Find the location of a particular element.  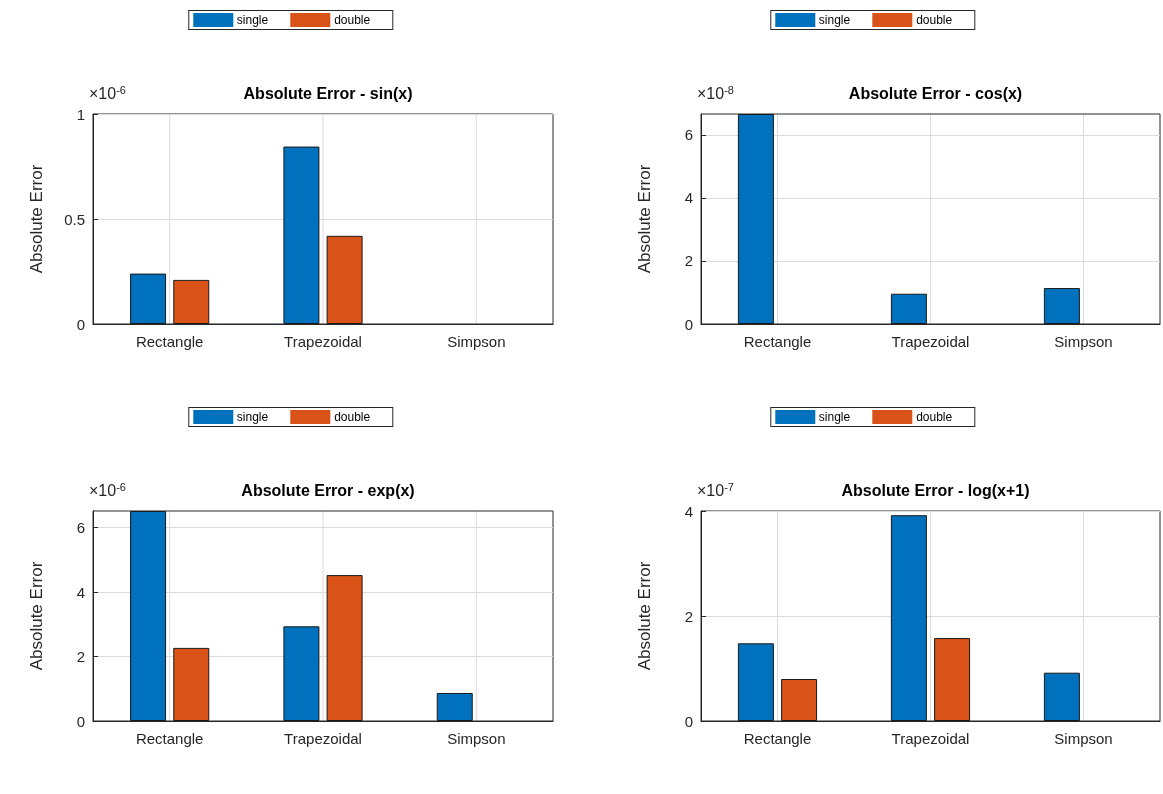

chart-title: Absolute Error - exp(x) is located at coordinates (328, 490).